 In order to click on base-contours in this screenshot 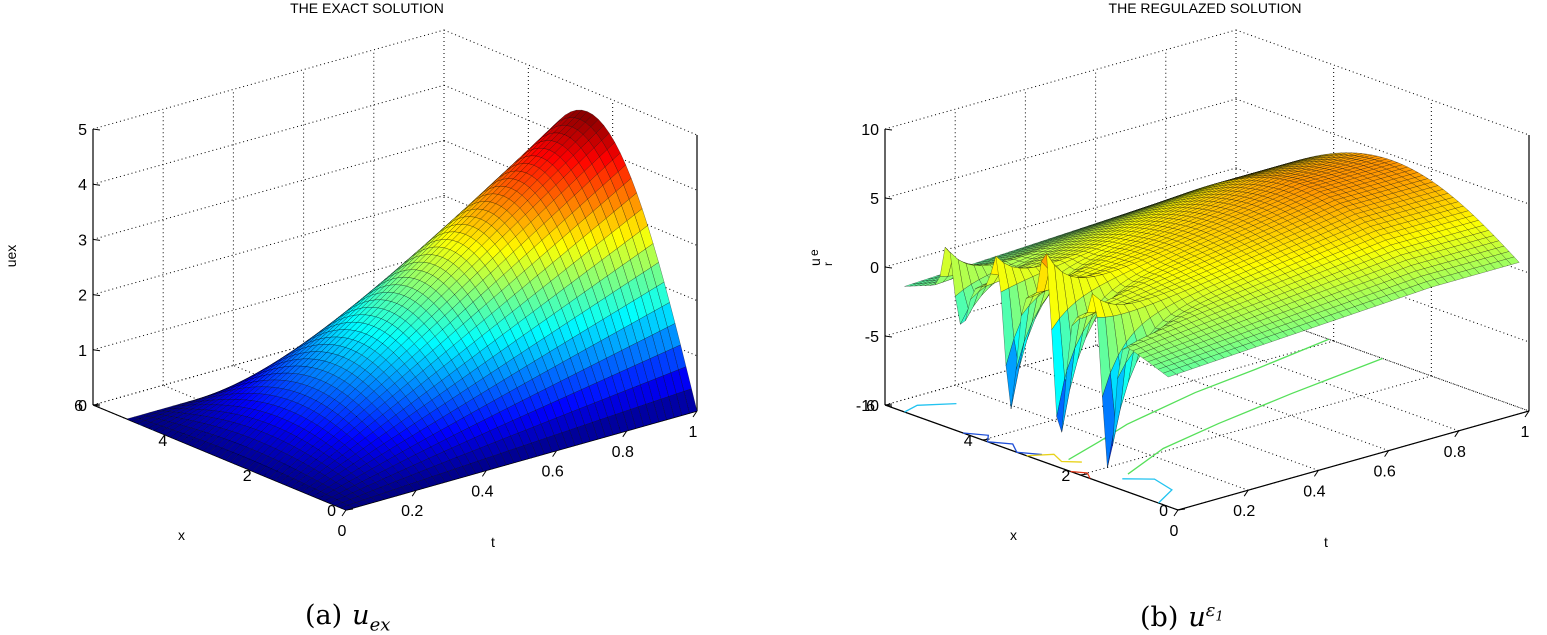, I will do `click(1143, 413)`.